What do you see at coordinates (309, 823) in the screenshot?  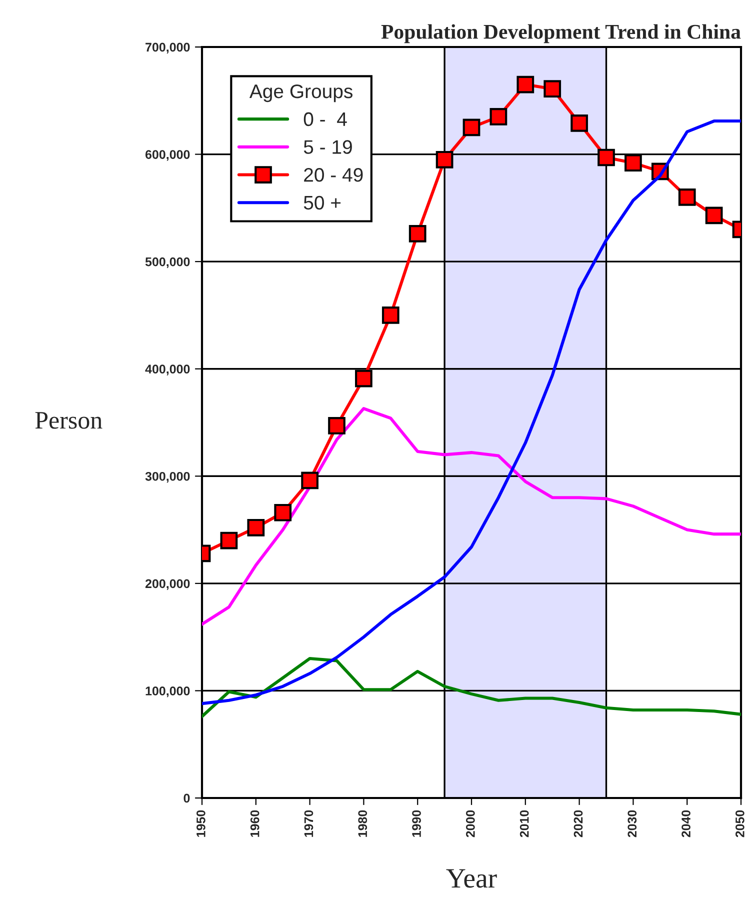 I see `x-tick-label: 1970` at bounding box center [309, 823].